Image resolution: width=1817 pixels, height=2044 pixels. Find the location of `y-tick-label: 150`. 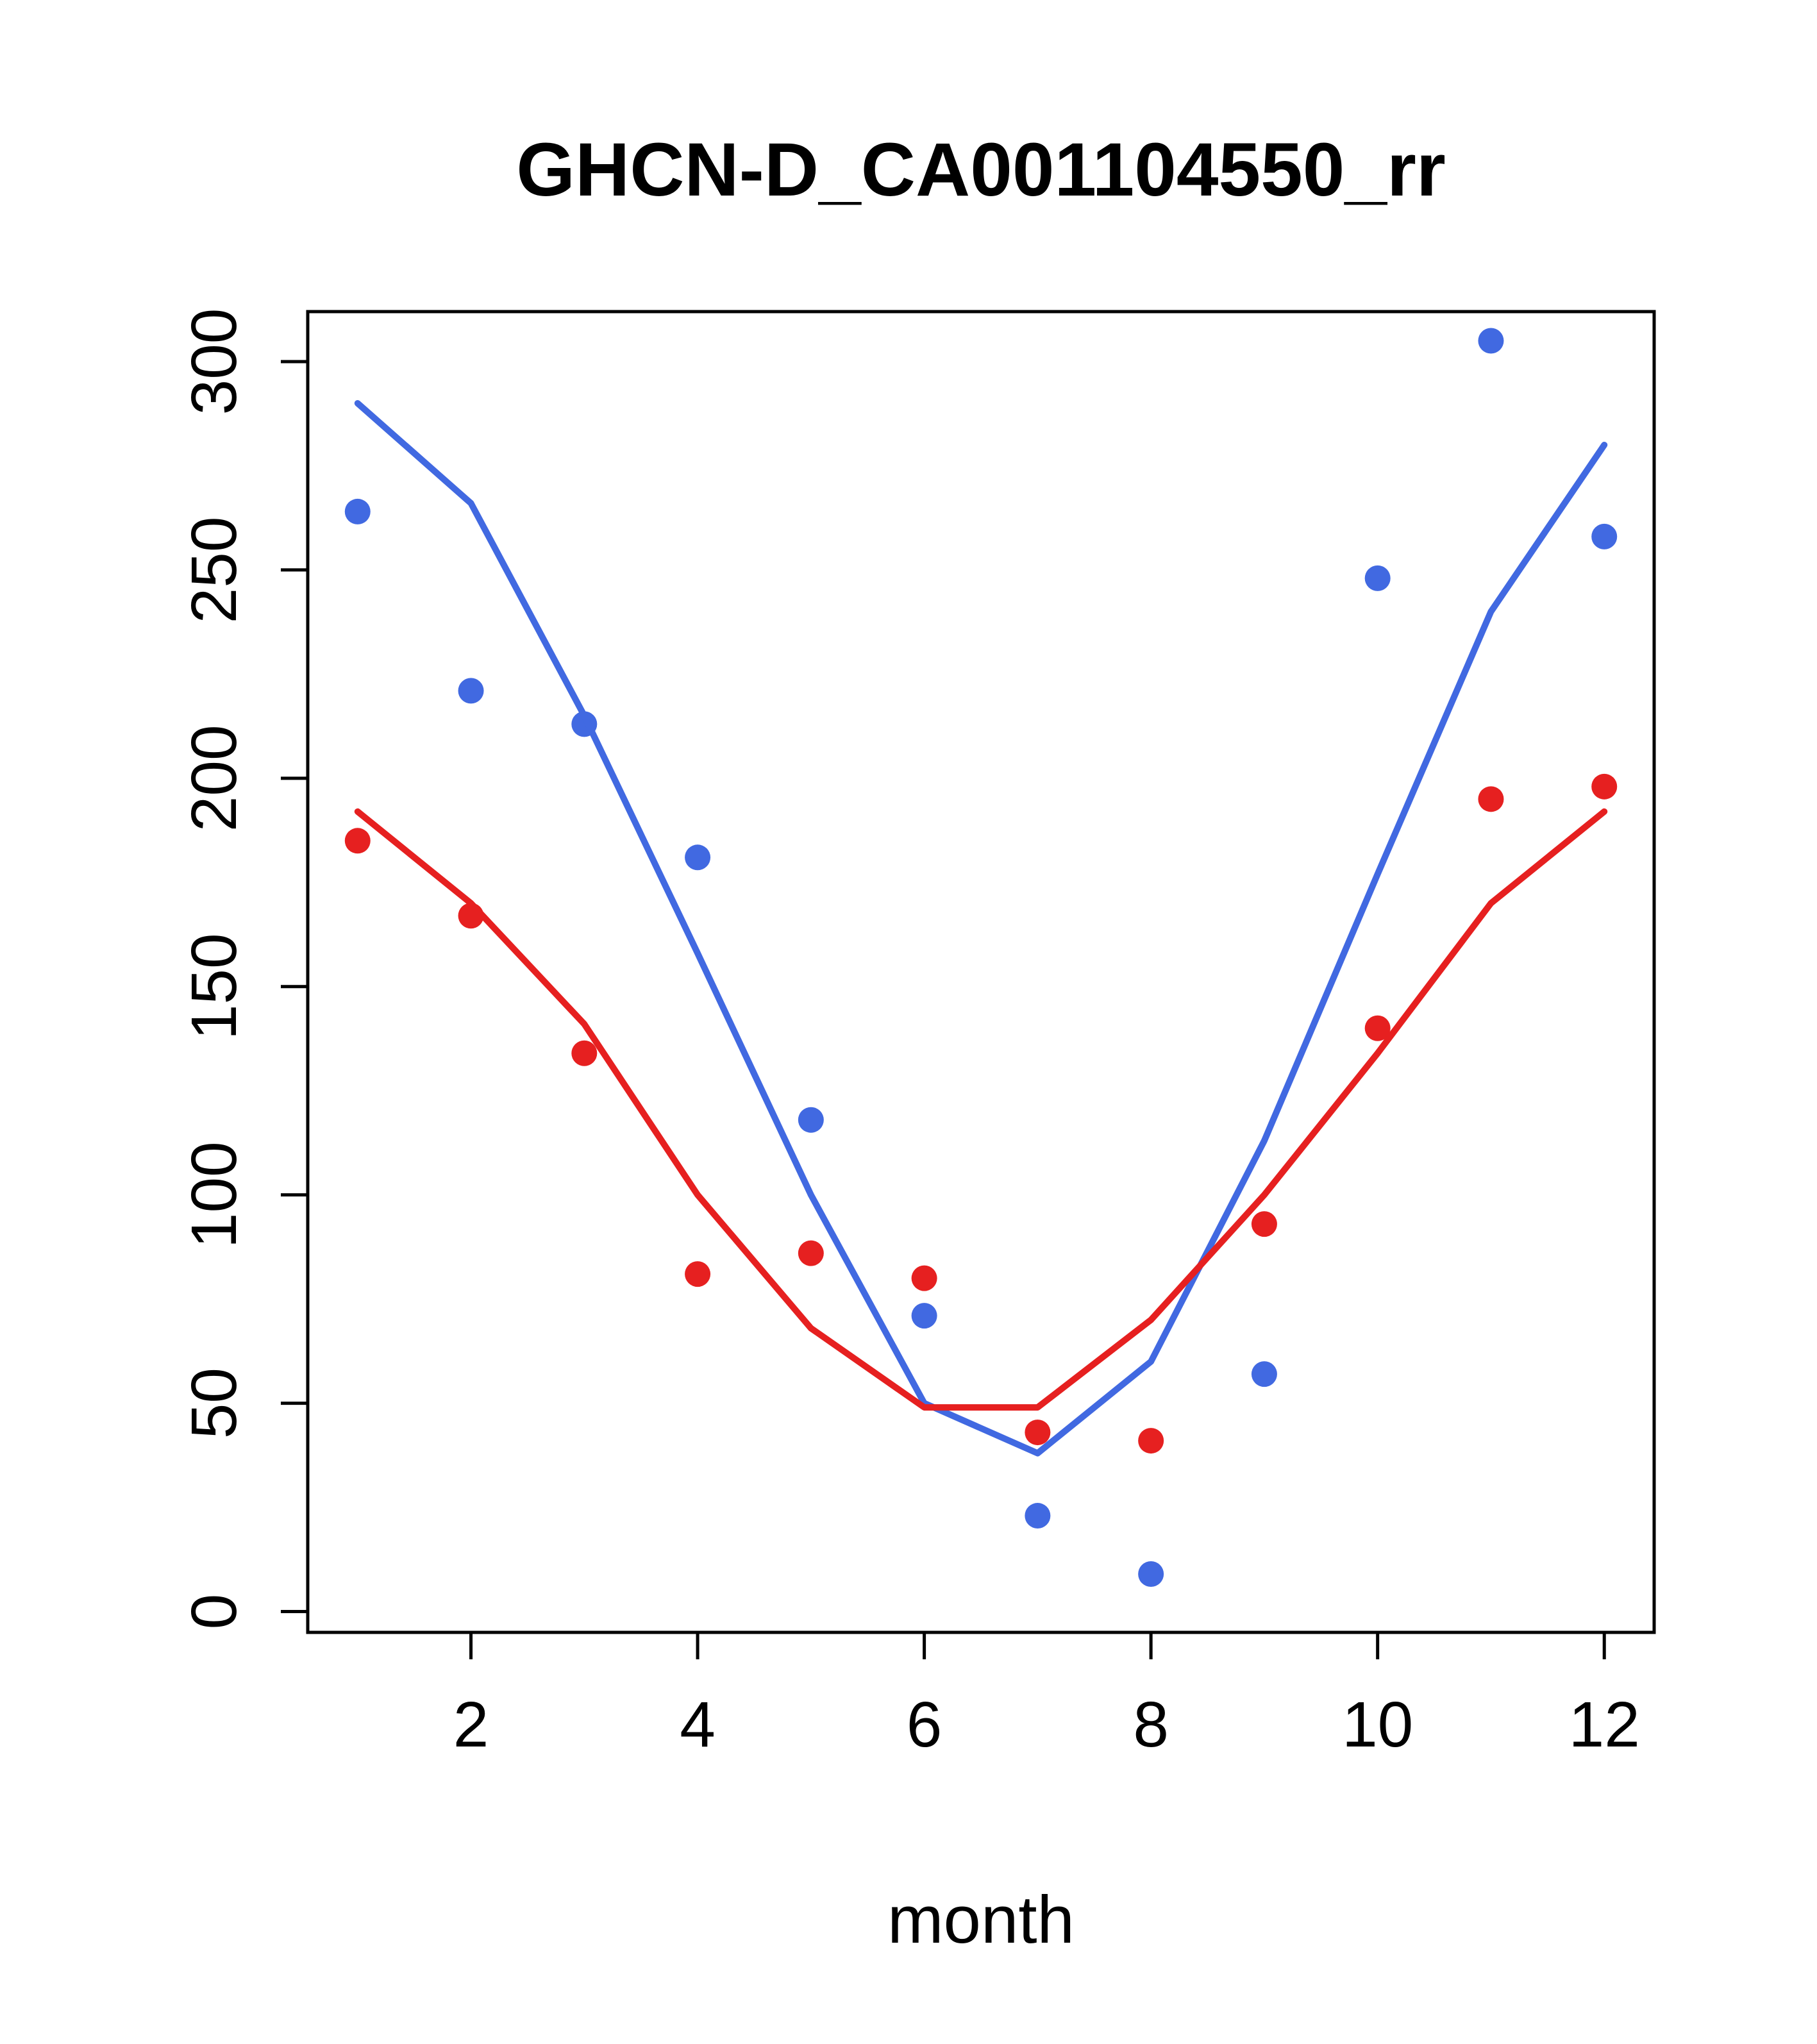

y-tick-label: 150 is located at coordinates (214, 987).